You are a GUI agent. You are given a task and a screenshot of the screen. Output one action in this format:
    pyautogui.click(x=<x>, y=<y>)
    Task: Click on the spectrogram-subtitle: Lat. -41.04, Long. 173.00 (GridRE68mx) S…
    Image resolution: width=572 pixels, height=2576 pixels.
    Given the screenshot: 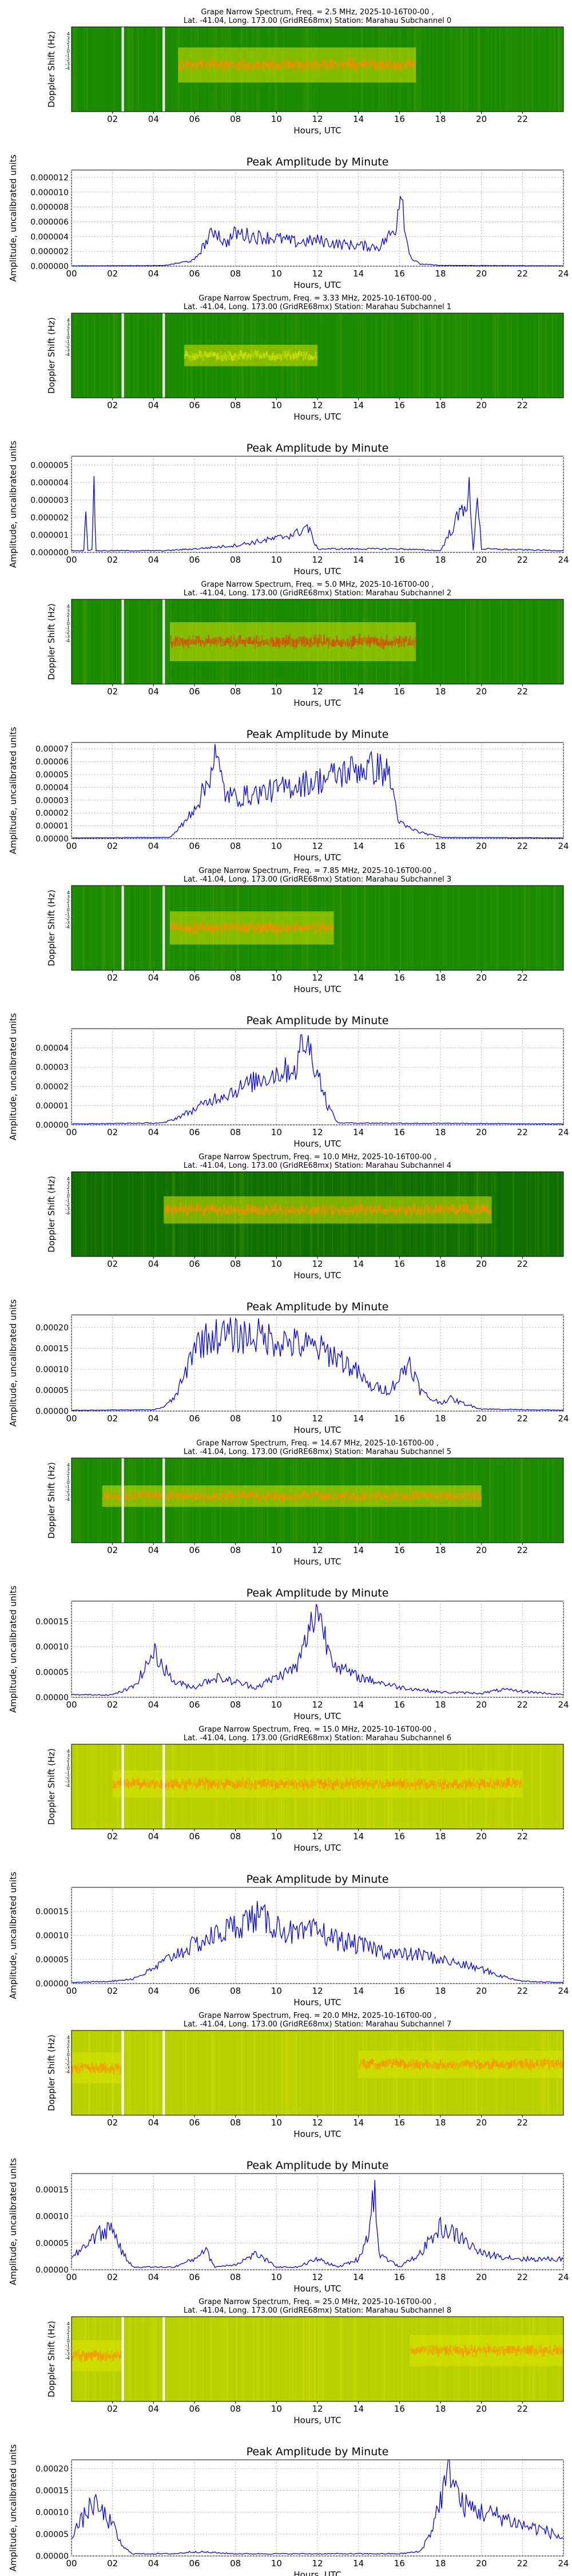 What is the action you would take?
    pyautogui.click(x=317, y=21)
    